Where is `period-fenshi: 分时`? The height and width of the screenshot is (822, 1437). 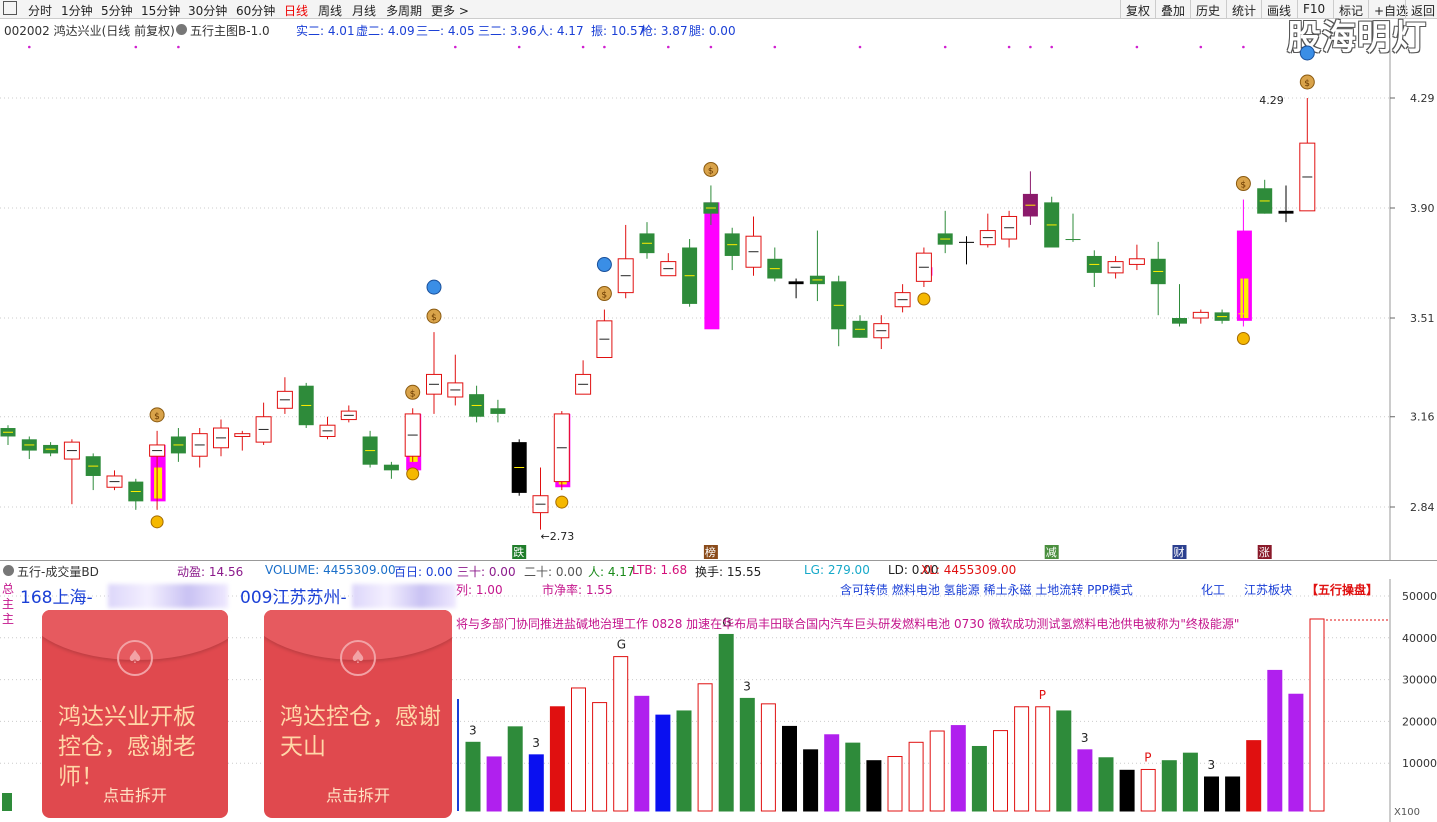
period-fenshi: 分时 is located at coordinates (40, 11).